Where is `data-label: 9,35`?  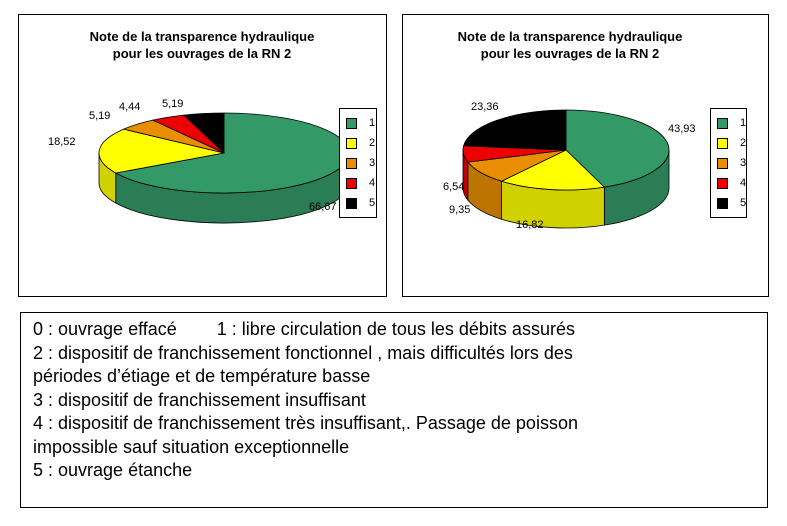 data-label: 9,35 is located at coordinates (459, 210).